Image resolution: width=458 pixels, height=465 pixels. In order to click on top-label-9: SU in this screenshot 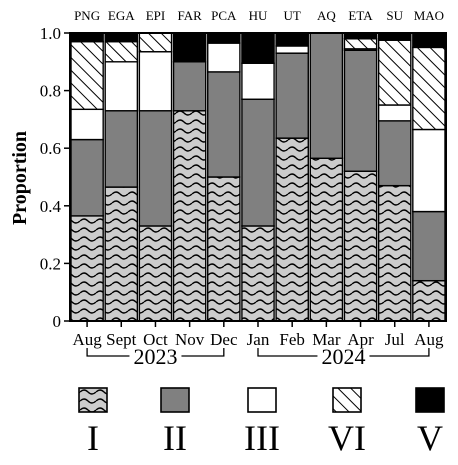, I will do `click(394, 15)`.